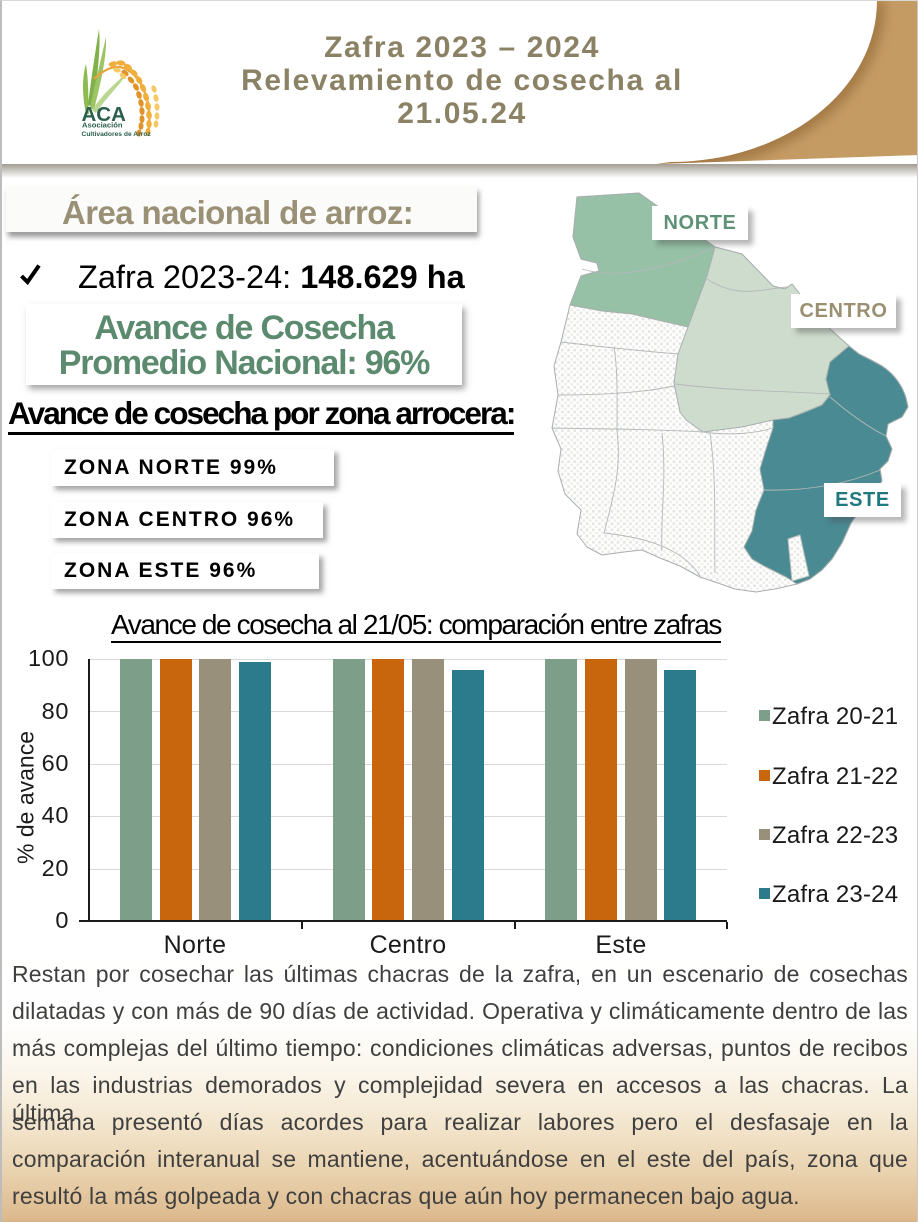 The height and width of the screenshot is (1222, 918). Describe the element at coordinates (117, 134) in the screenshot. I see `svg-text: Cultivadores de Arroz` at that location.